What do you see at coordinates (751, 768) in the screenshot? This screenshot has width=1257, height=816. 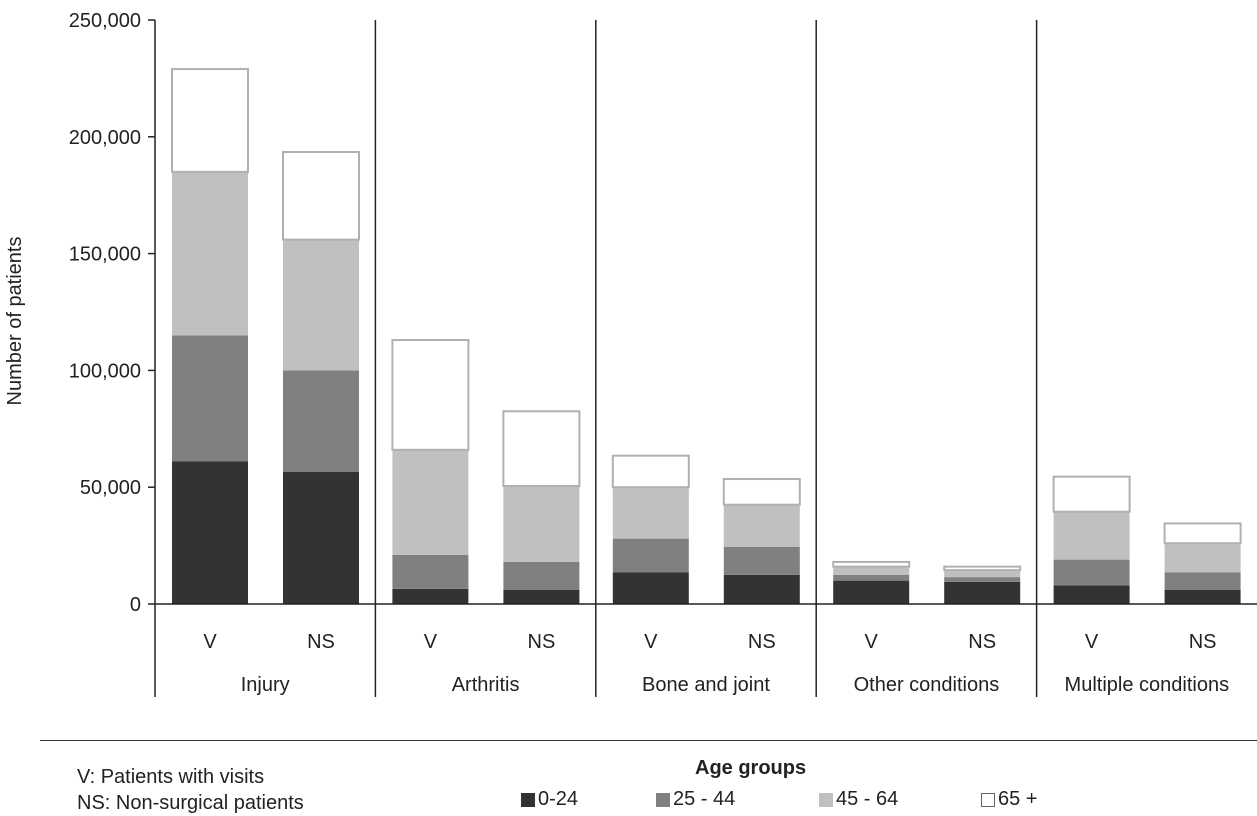 I see `legend-title: Age groups` at bounding box center [751, 768].